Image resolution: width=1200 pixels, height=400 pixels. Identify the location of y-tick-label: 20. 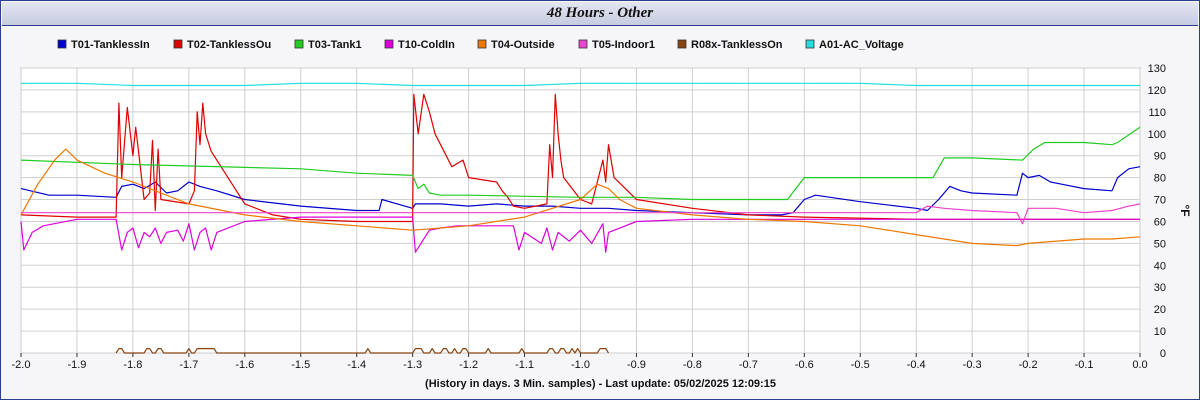
(1160, 310).